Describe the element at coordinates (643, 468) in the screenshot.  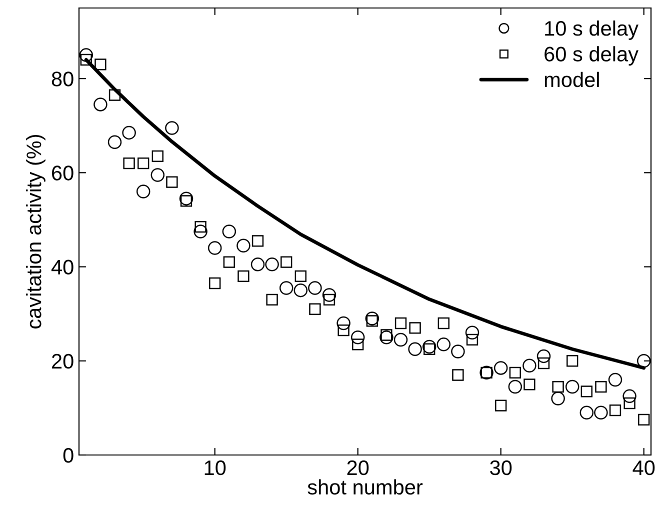
I see `x-tick-label: 40` at that location.